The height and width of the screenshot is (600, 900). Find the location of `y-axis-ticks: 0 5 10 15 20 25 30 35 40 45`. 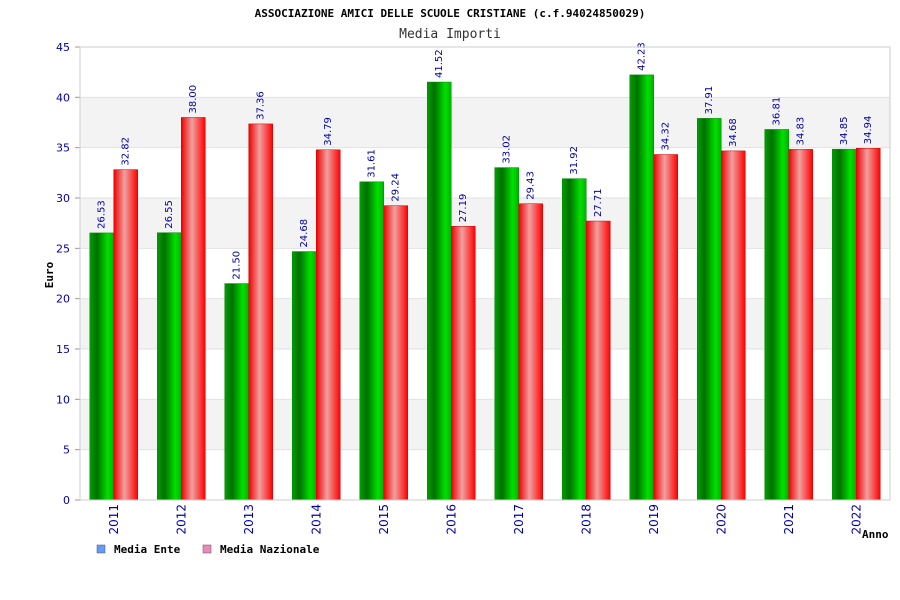

y-axis-ticks: 0 5 10 15 20 25 30 35 40 45 is located at coordinates (68, 274).